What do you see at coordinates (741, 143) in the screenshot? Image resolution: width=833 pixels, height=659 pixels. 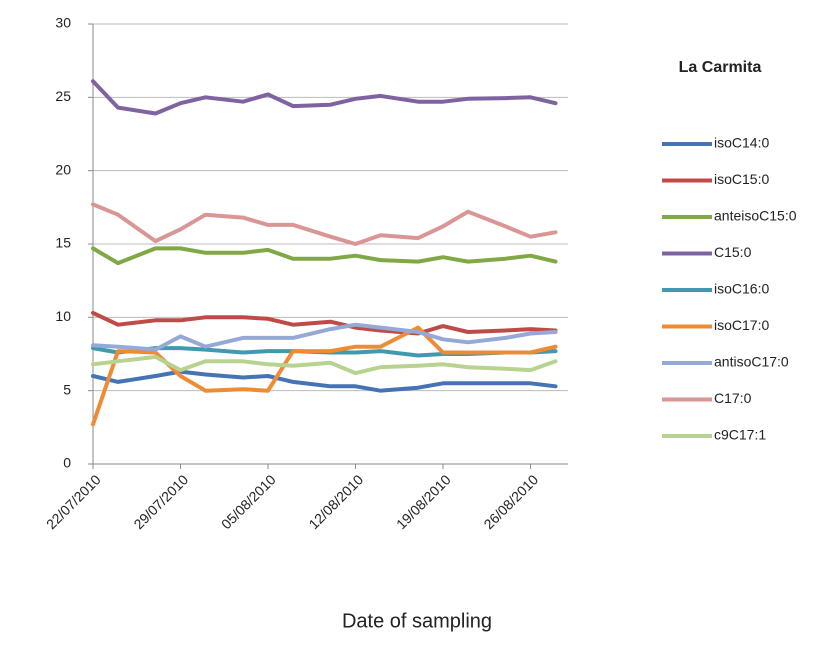 I see `legend-label: isoC14:0` at bounding box center [741, 143].